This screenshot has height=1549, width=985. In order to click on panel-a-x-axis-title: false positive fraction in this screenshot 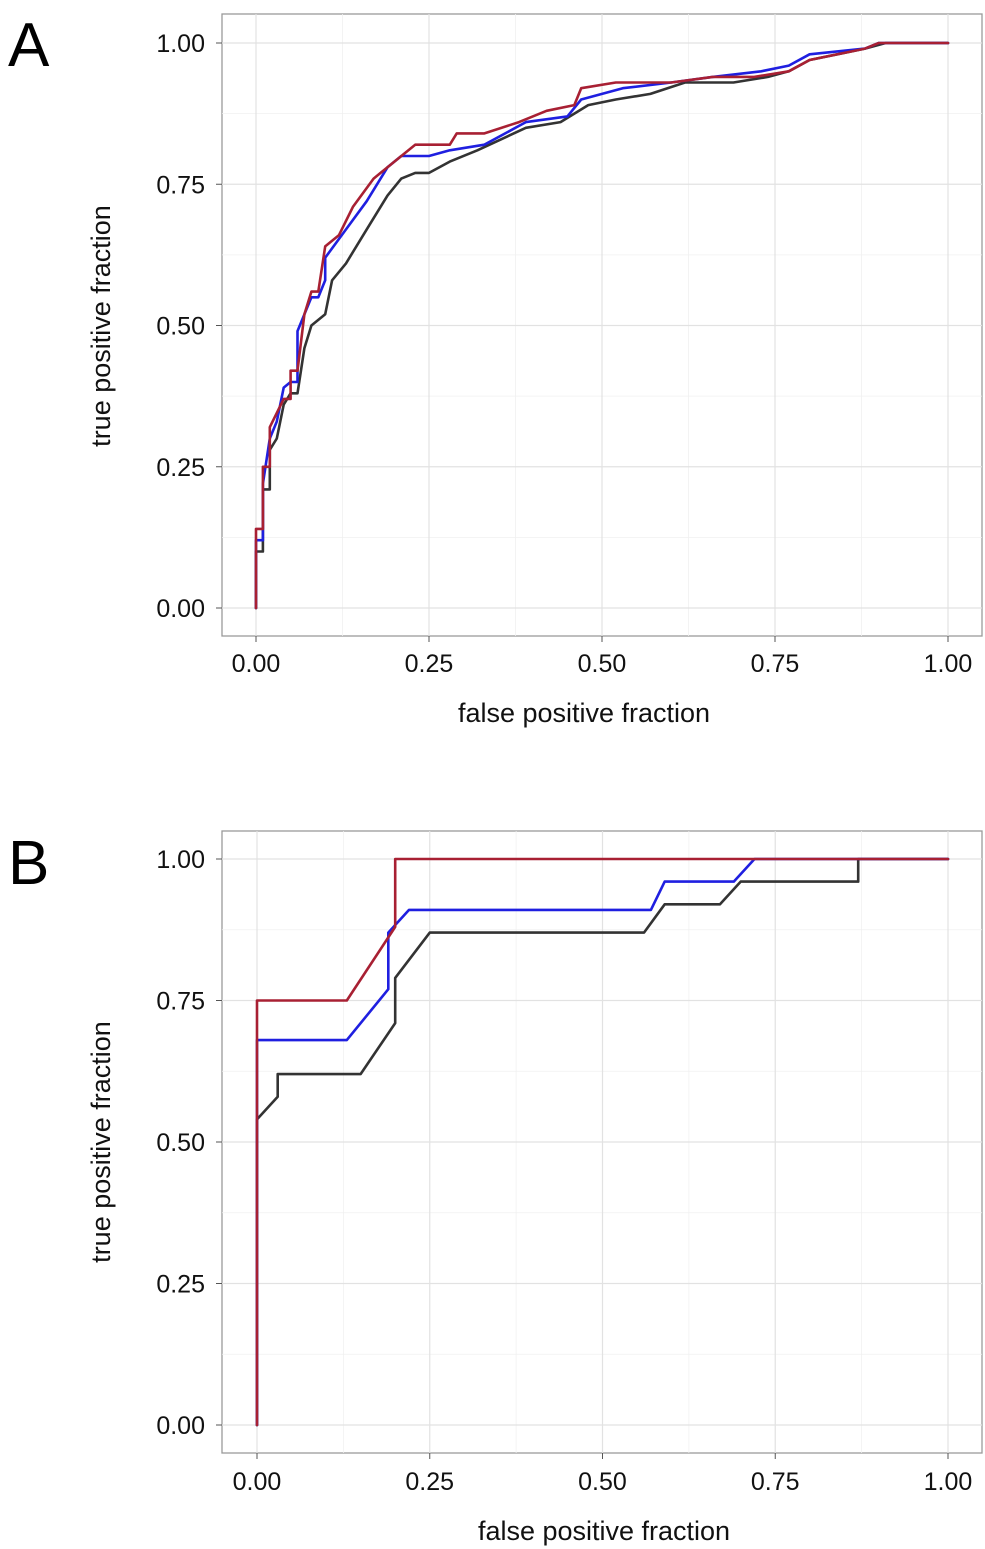, I will do `click(584, 713)`.